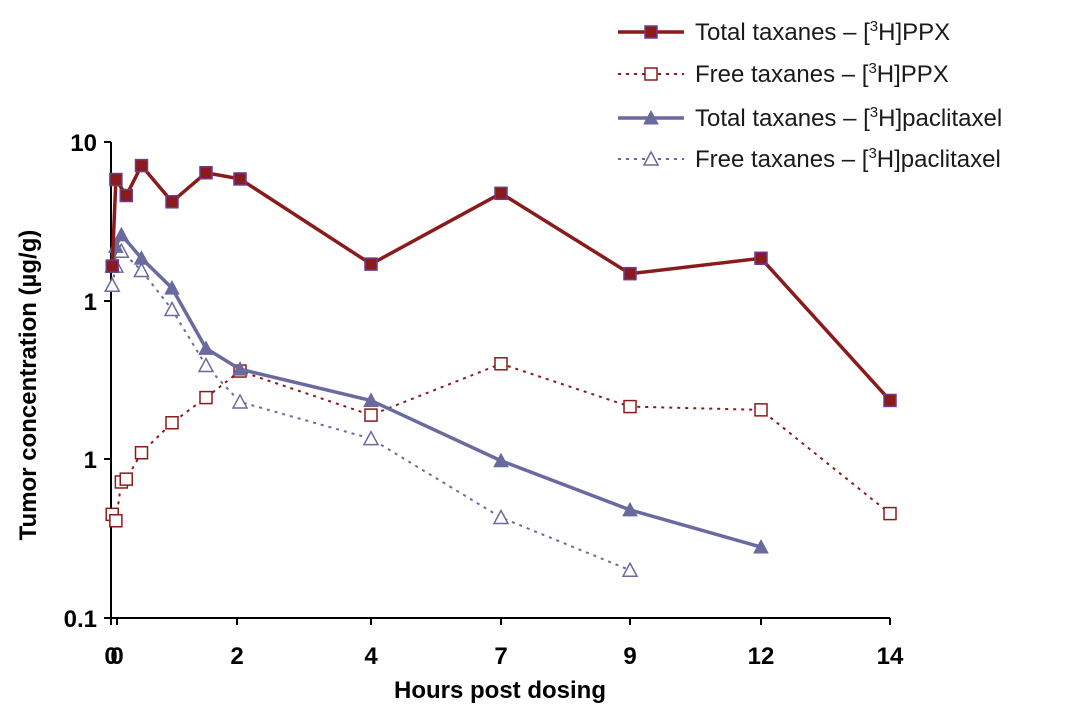 The width and height of the screenshot is (1067, 706). I want to click on legend-label: Free taxanes – [3H]PPX, so click(822, 74).